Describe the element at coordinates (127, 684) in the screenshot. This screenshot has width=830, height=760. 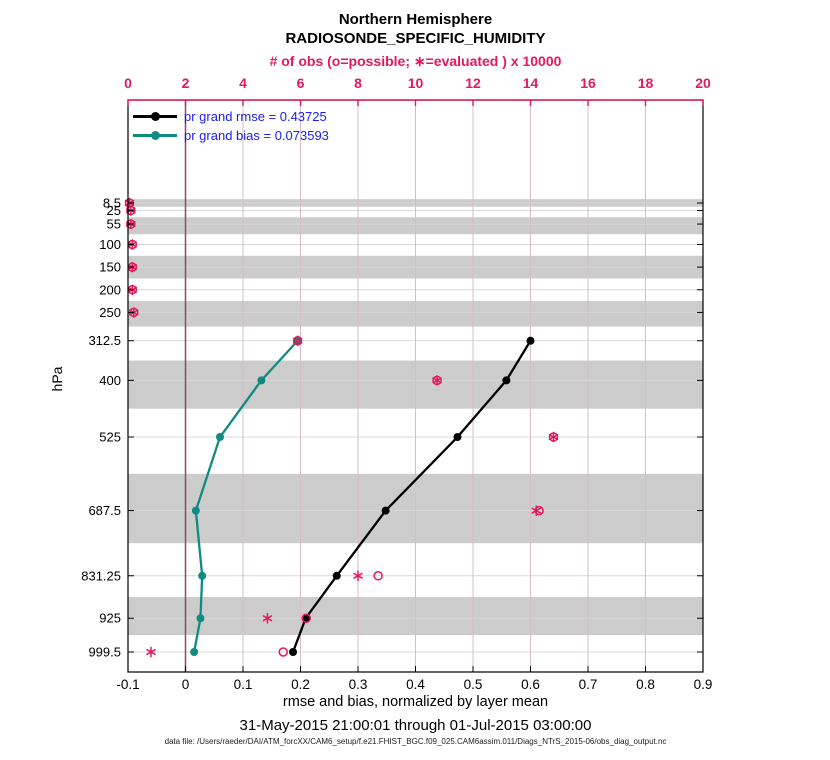
I see `x-tick-label: -0.1` at that location.